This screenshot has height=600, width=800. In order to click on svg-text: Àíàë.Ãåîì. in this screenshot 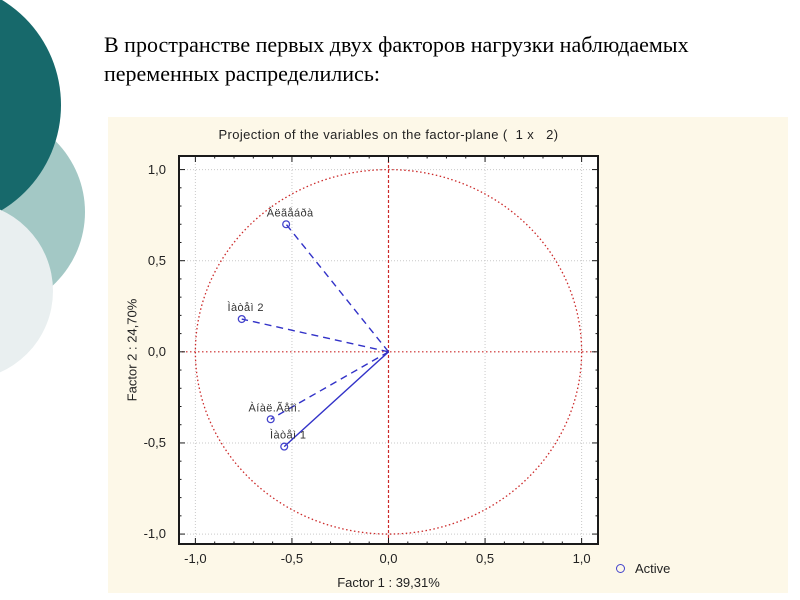, I will do `click(275, 407)`.